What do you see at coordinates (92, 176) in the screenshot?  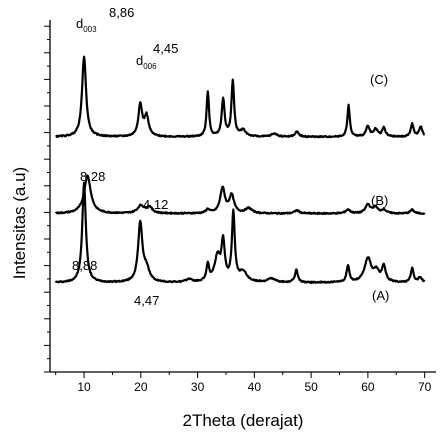 I see `annotation-b-peak1: 8,28` at bounding box center [92, 176].